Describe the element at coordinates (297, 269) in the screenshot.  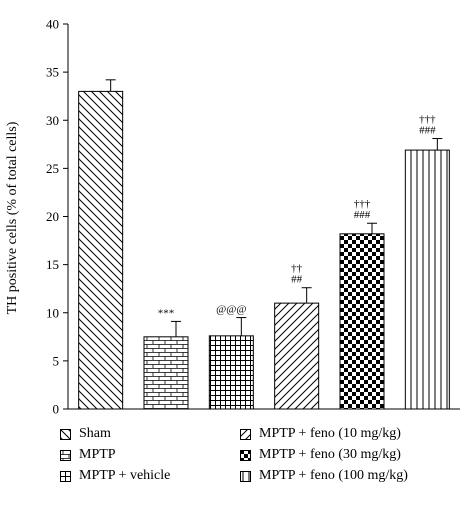
I see `significance-label: ††` at that location.